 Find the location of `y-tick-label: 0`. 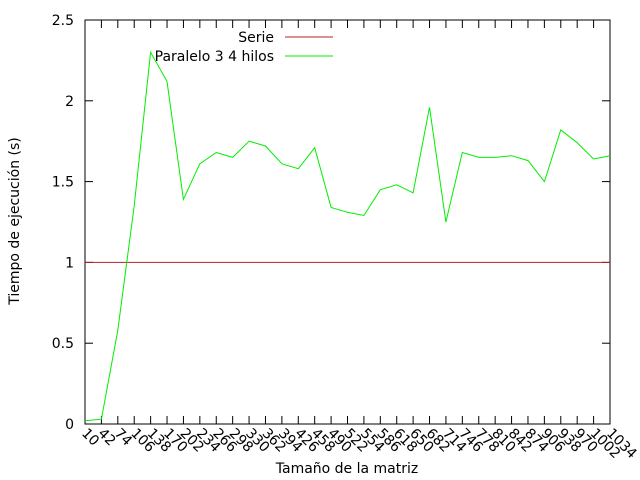

y-tick-label: 0 is located at coordinates (69, 425).